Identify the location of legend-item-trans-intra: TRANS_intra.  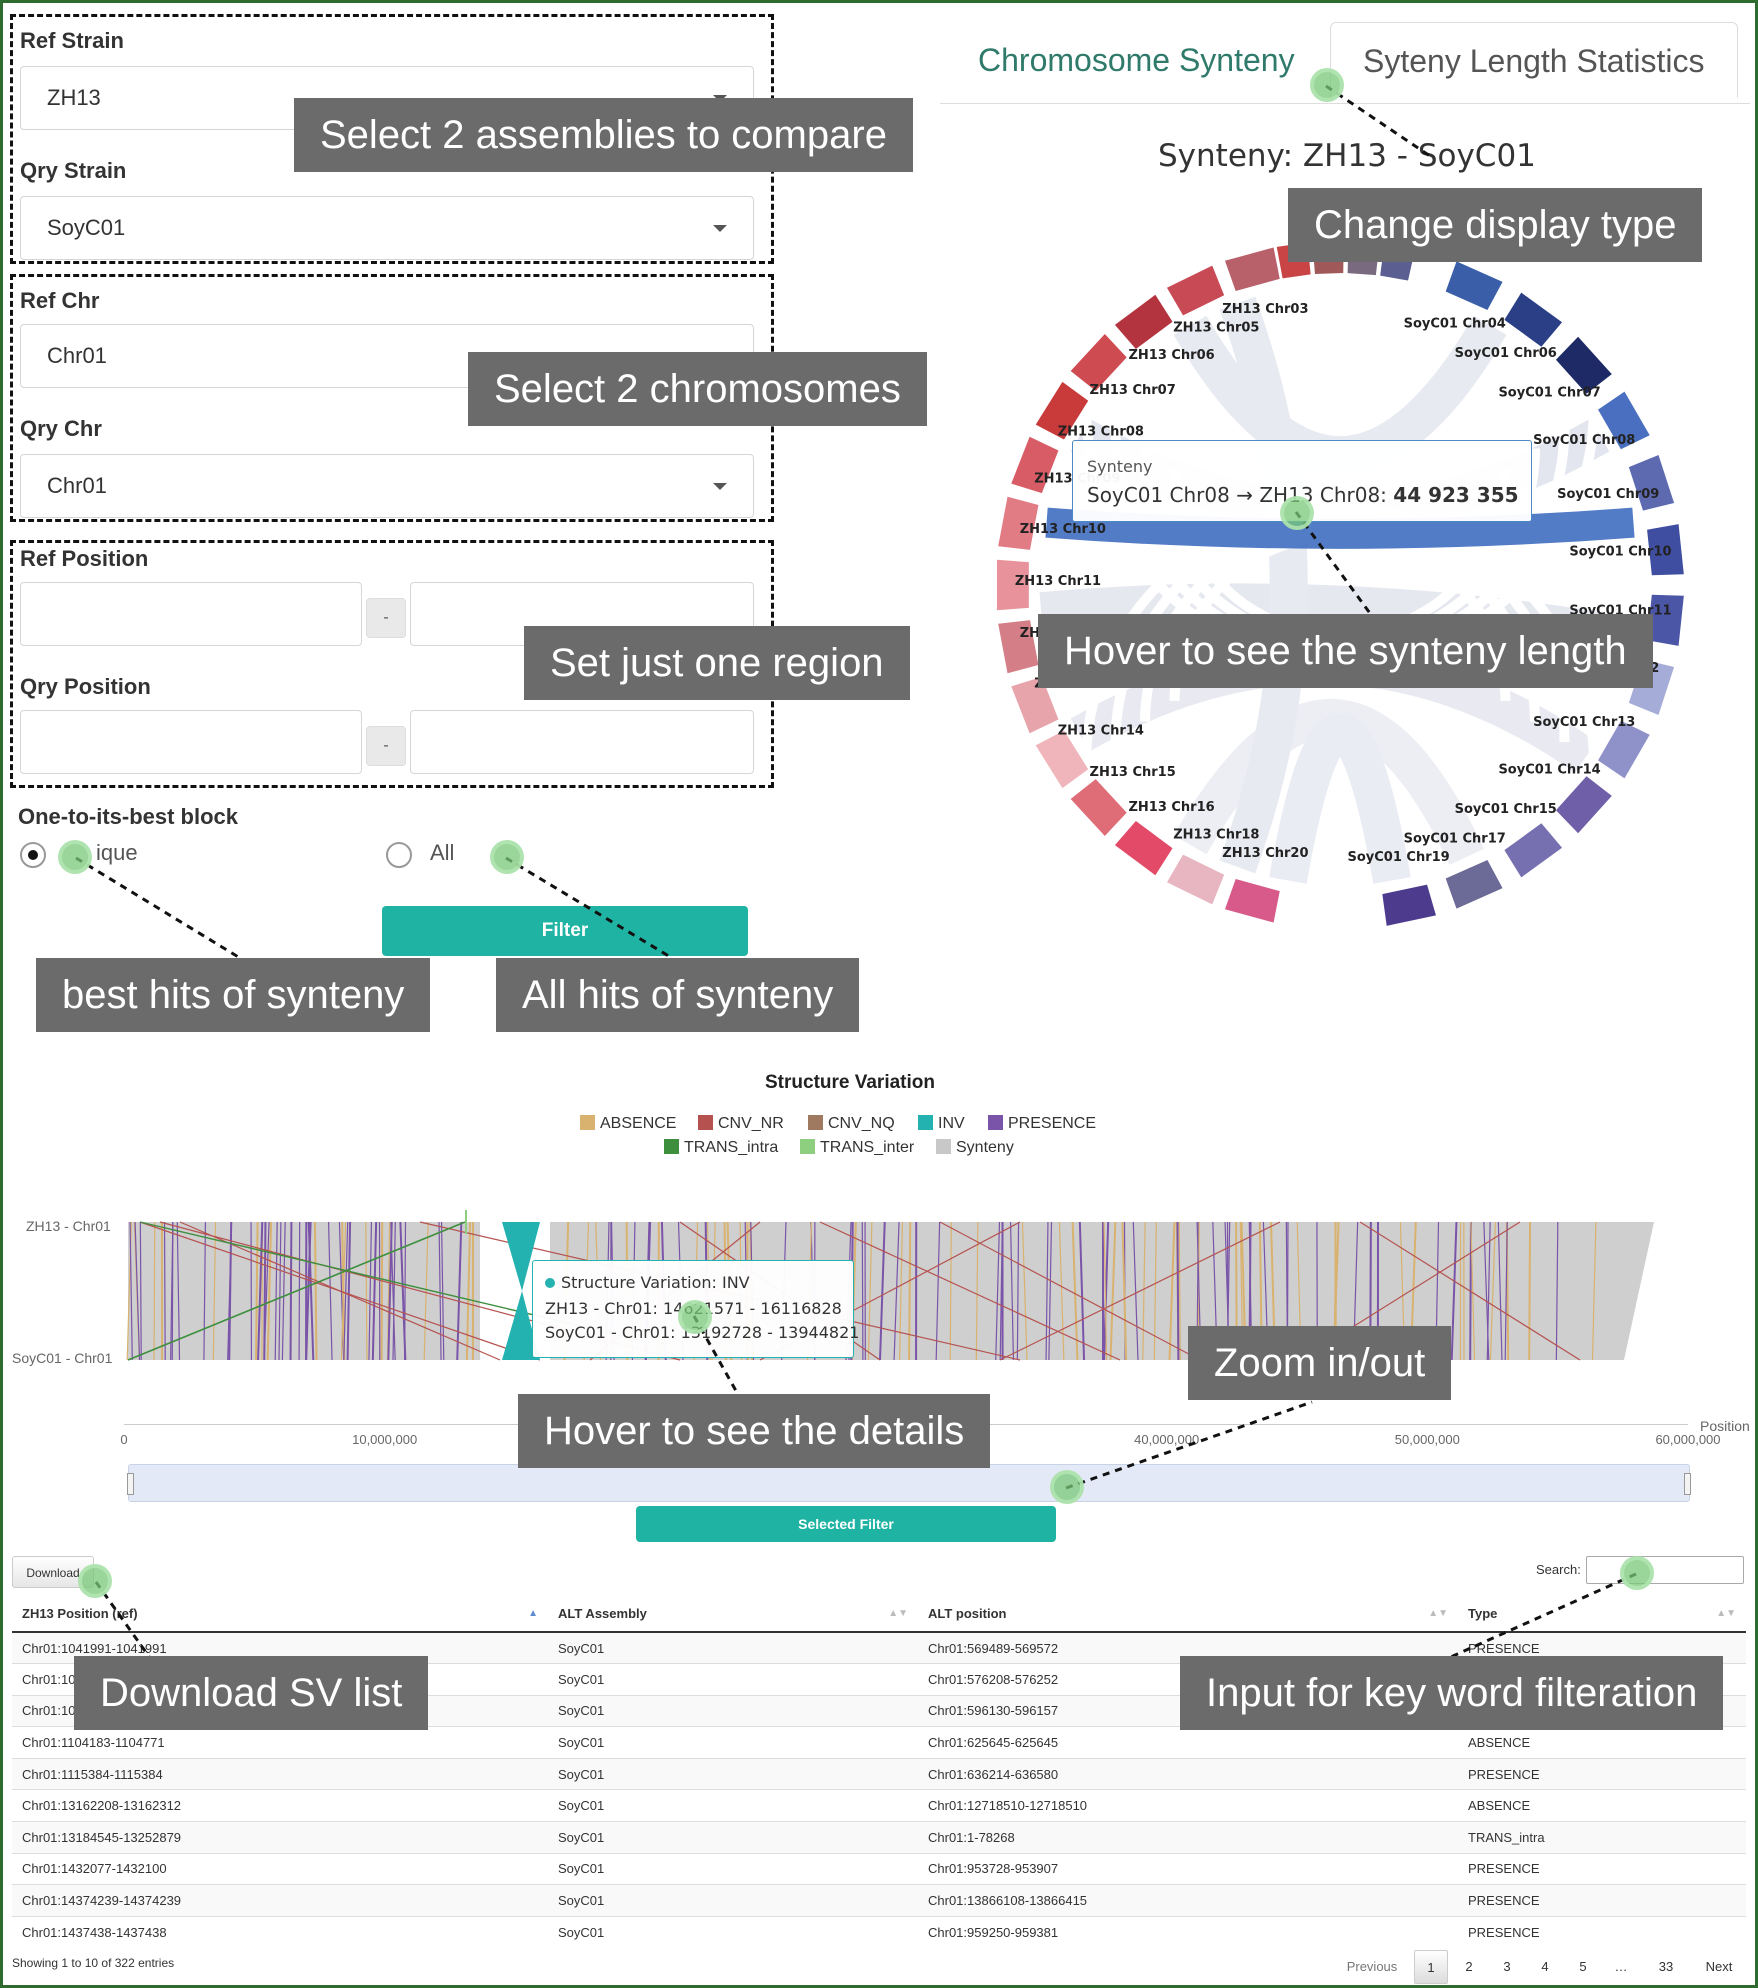
(721, 1148).